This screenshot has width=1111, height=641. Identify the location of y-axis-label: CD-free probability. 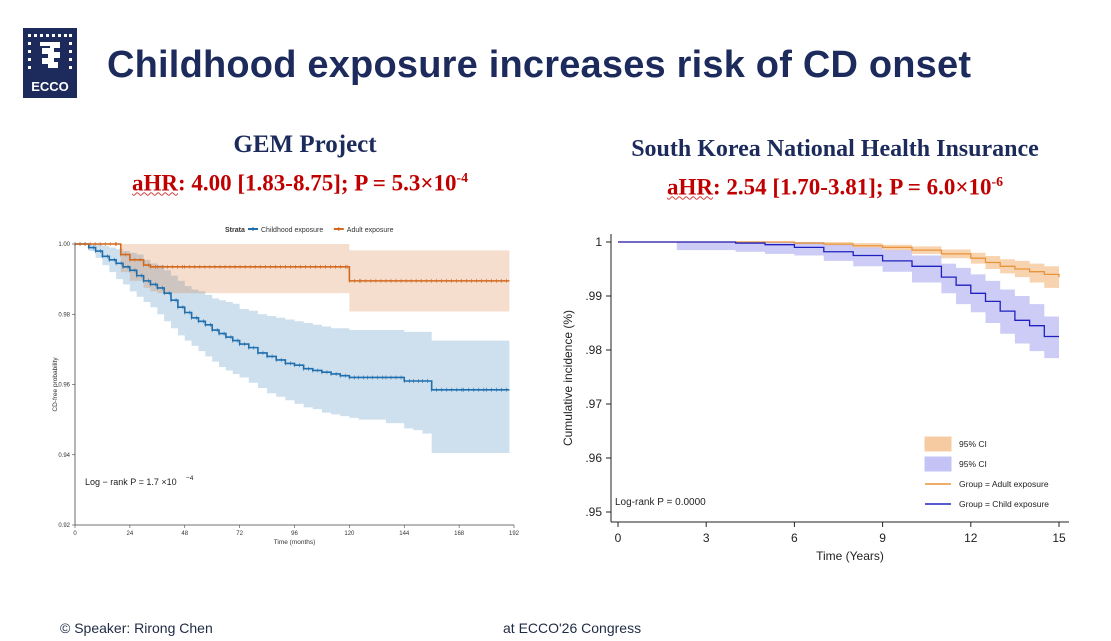
(55, 384).